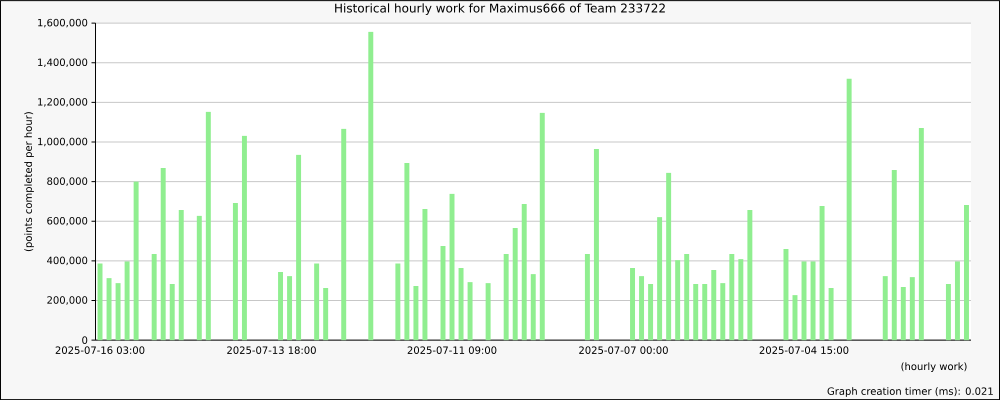 This screenshot has width=1000, height=400. What do you see at coordinates (63, 62) in the screenshot?
I see `y-tick-label: 1,400,000` at bounding box center [63, 62].